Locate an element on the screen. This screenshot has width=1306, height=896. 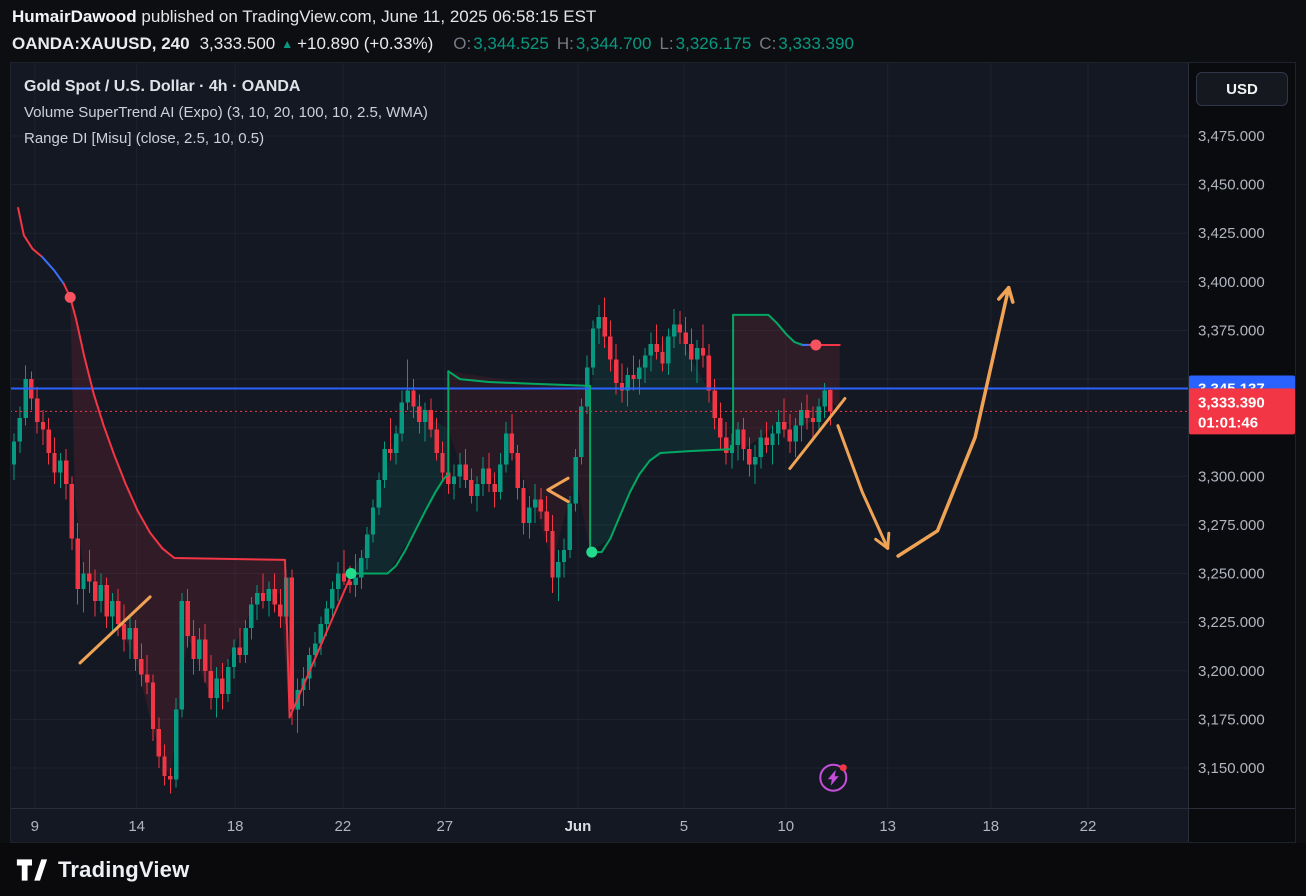
svg-text: 3,200.000 is located at coordinates (1231, 671).